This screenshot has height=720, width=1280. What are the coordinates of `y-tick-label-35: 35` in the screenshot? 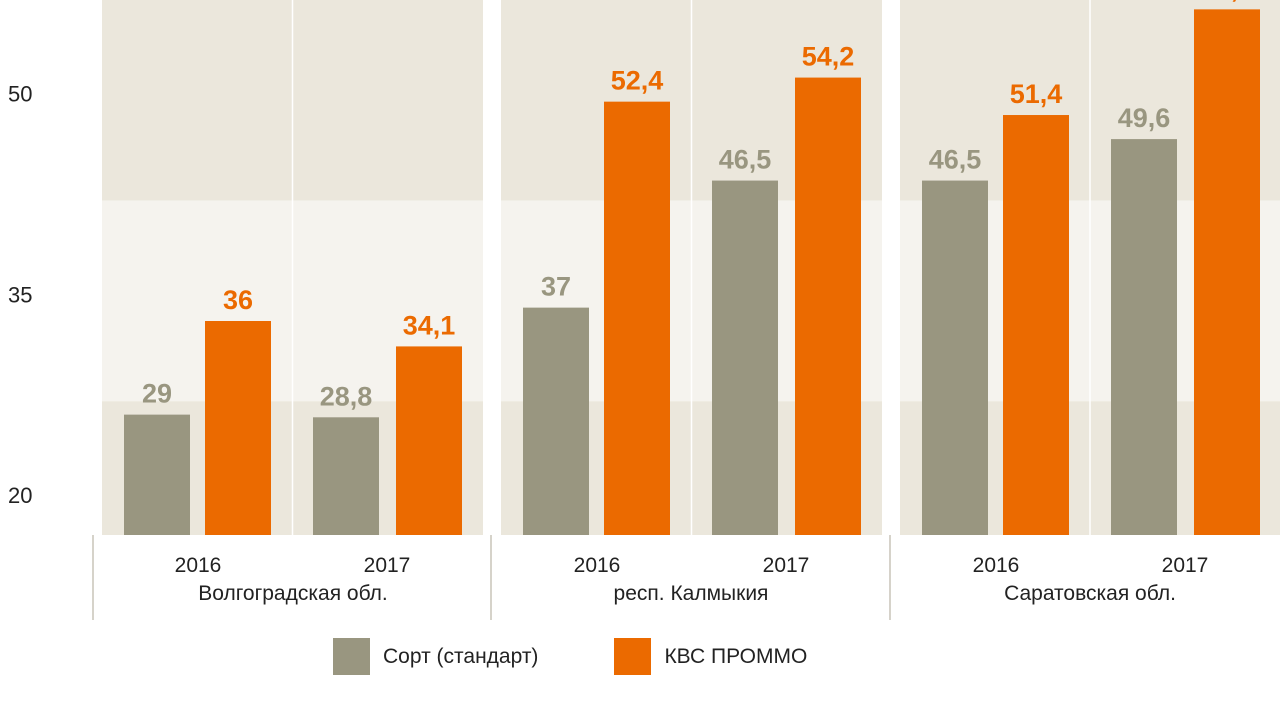 It's located at (20, 294).